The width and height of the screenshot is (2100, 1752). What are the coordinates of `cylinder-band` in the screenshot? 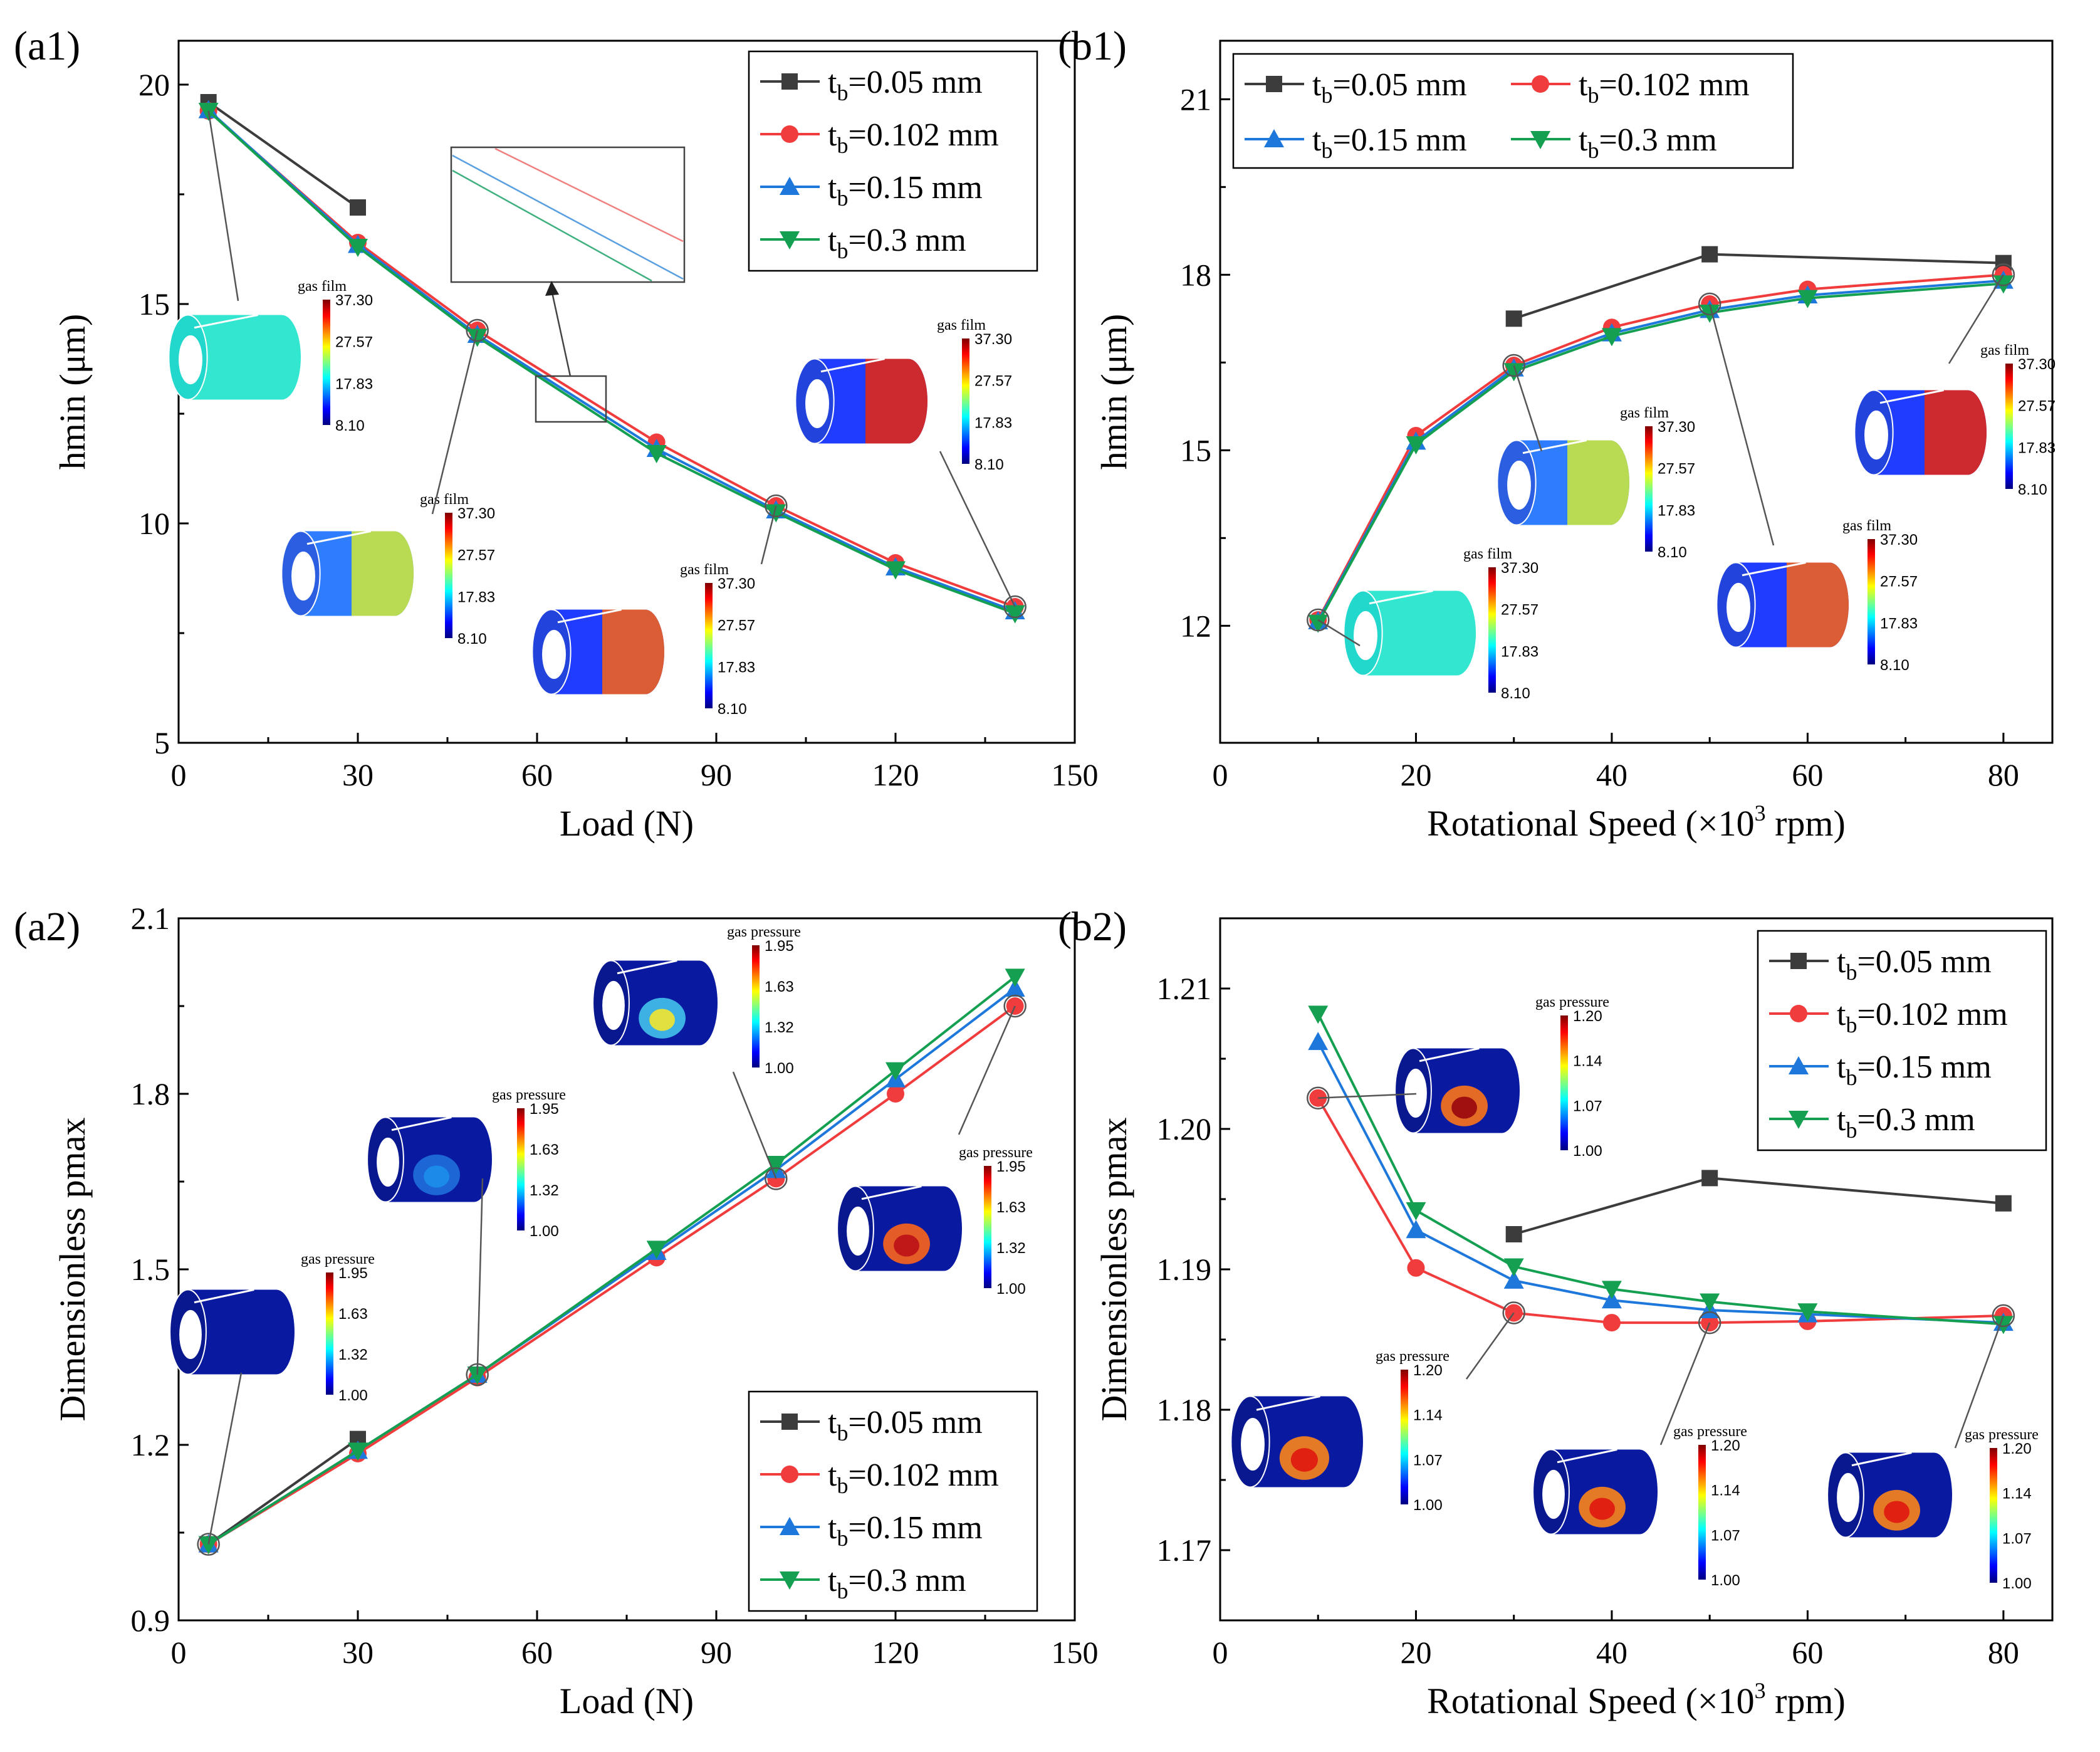 It's located at (896, 402).